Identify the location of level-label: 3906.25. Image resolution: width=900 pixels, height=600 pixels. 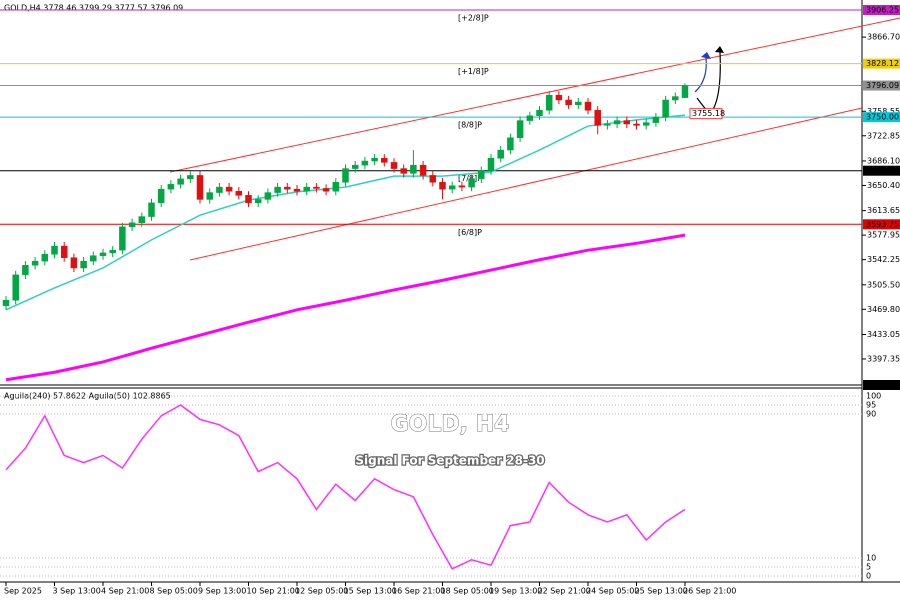
(882, 10).